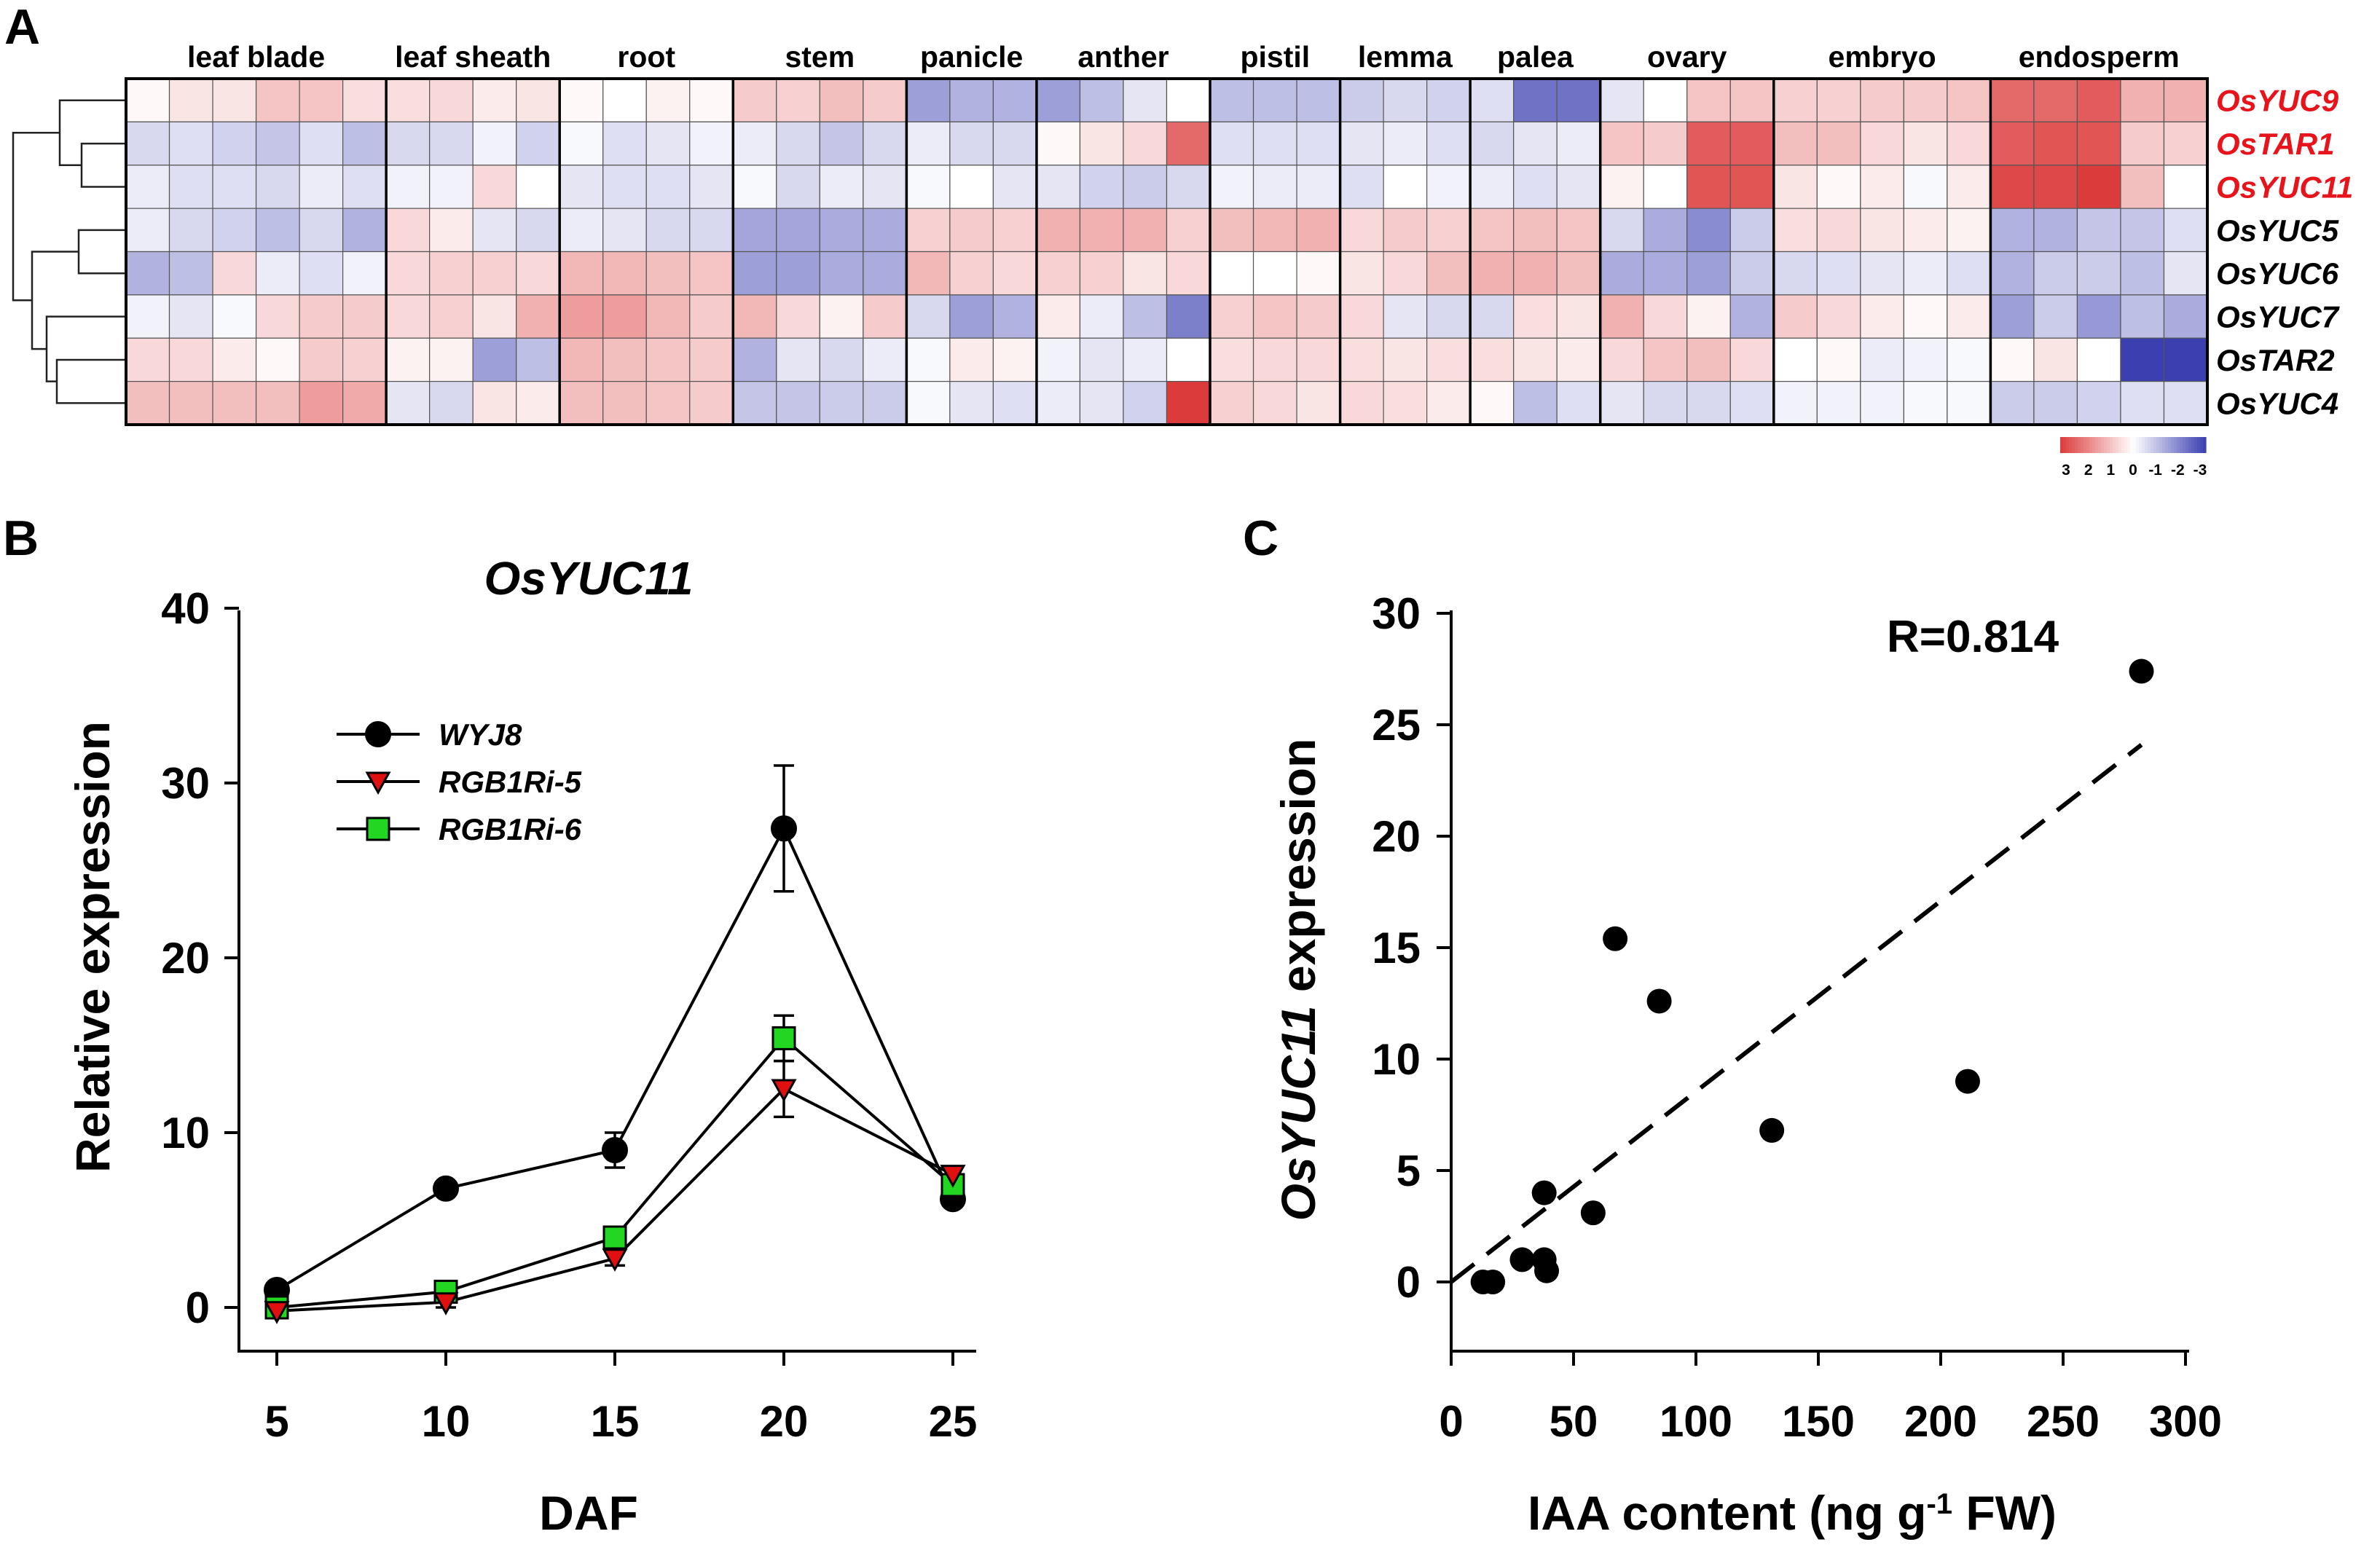 This screenshot has height=1550, width=2380. I want to click on tissue-label: panicle, so click(971, 57).